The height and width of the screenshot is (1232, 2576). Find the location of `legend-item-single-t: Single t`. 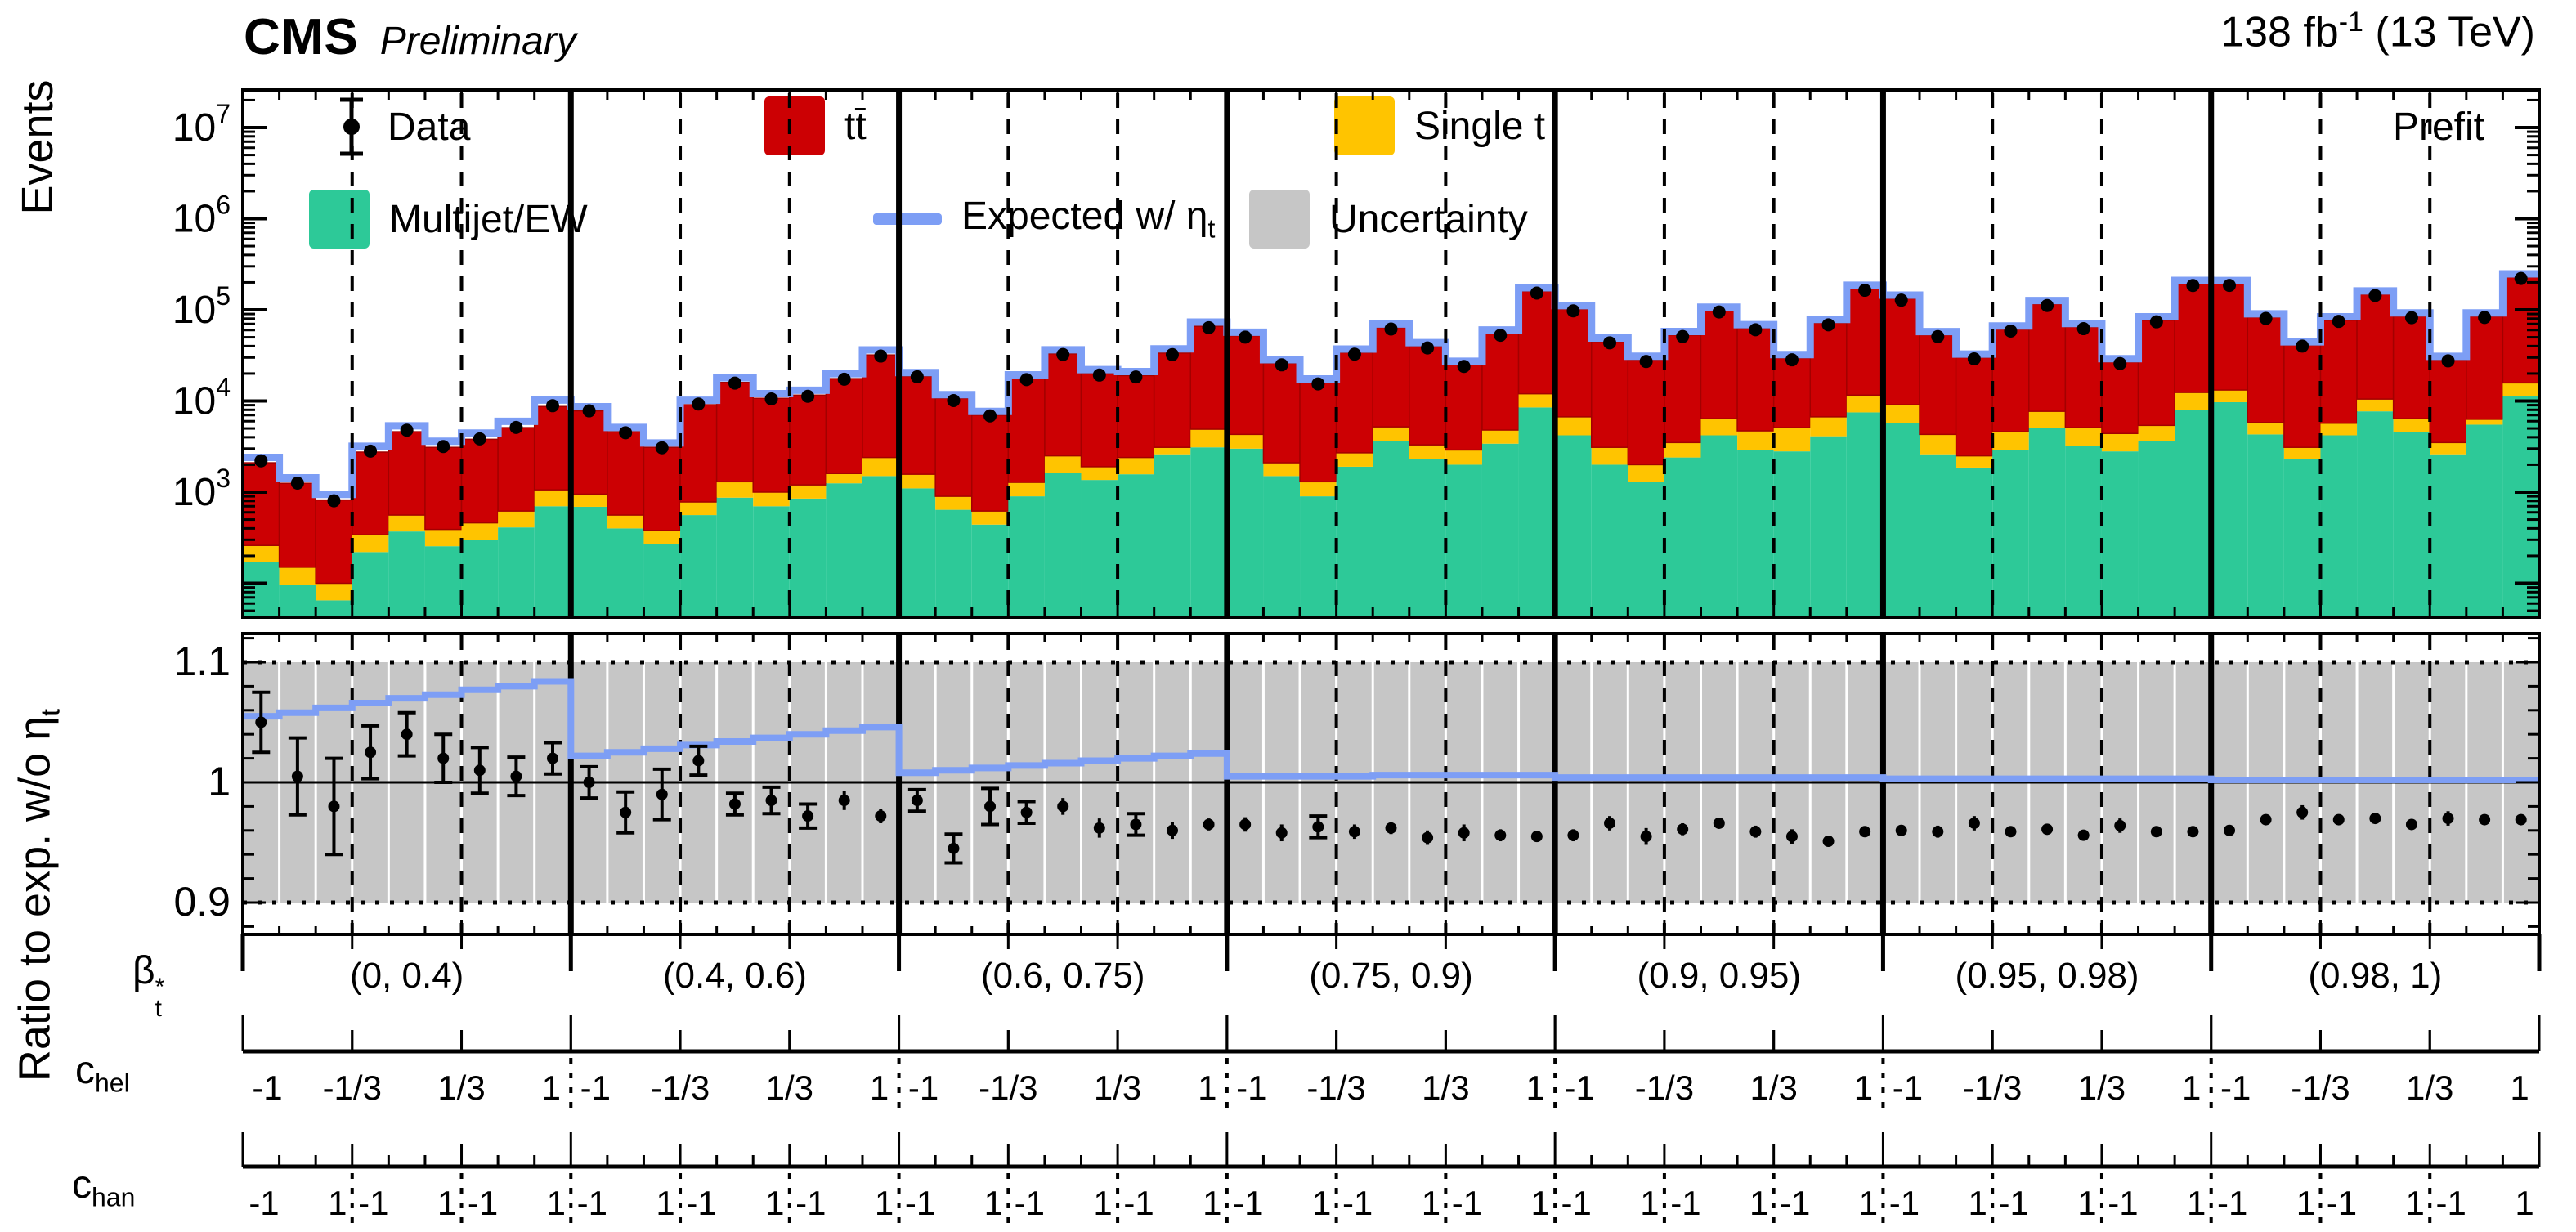

legend-item-single-t: Single t is located at coordinates (1440, 125).